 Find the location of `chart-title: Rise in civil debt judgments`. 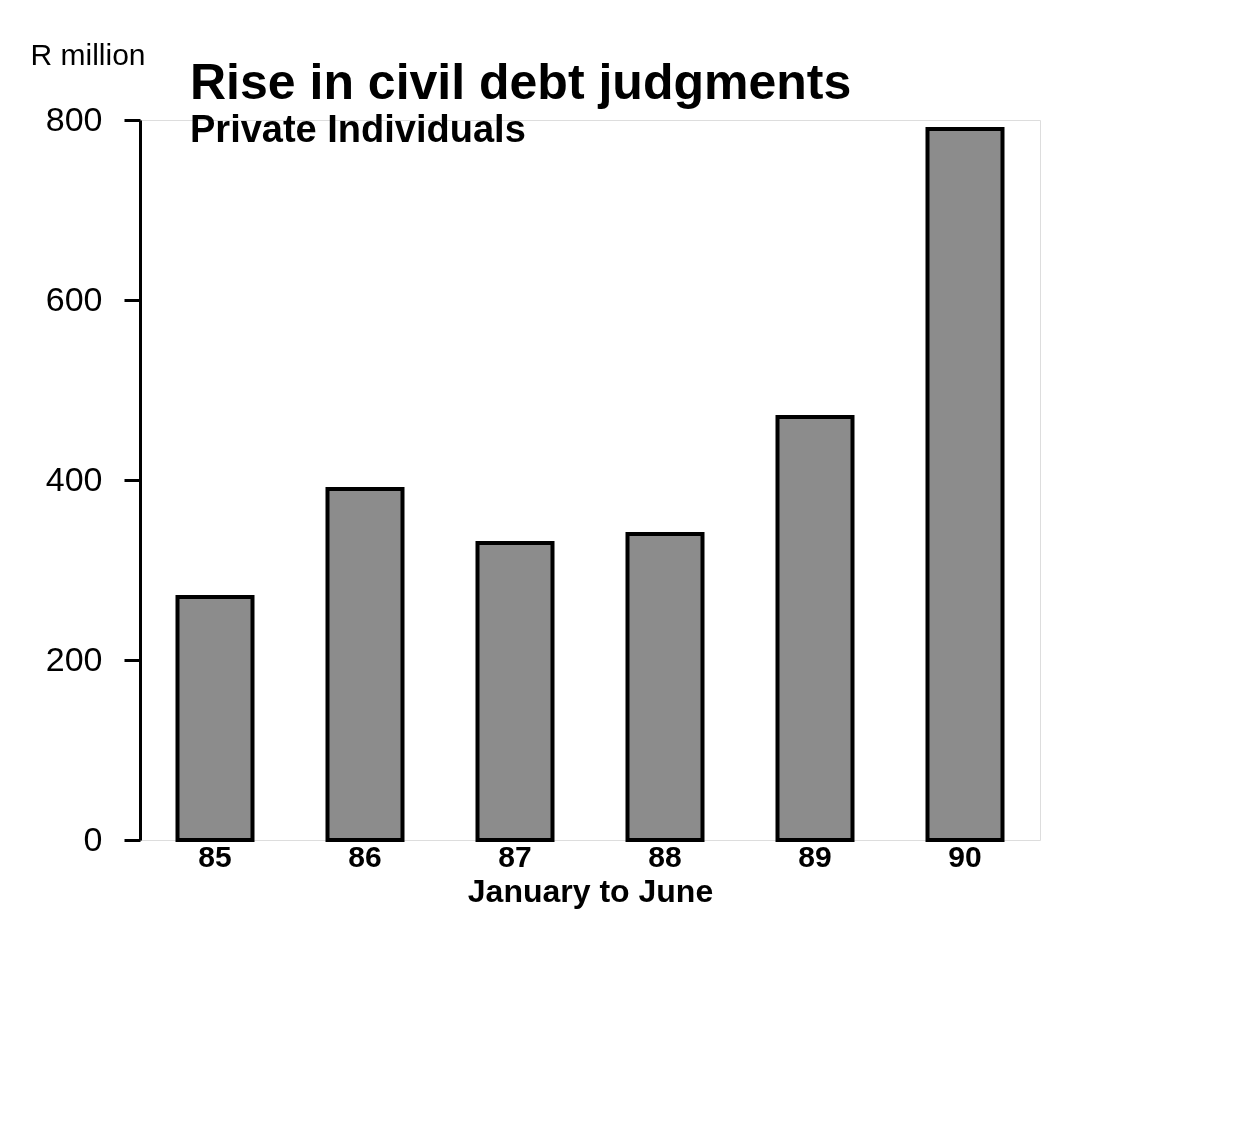

chart-title: Rise in civil debt judgments is located at coordinates (521, 82).